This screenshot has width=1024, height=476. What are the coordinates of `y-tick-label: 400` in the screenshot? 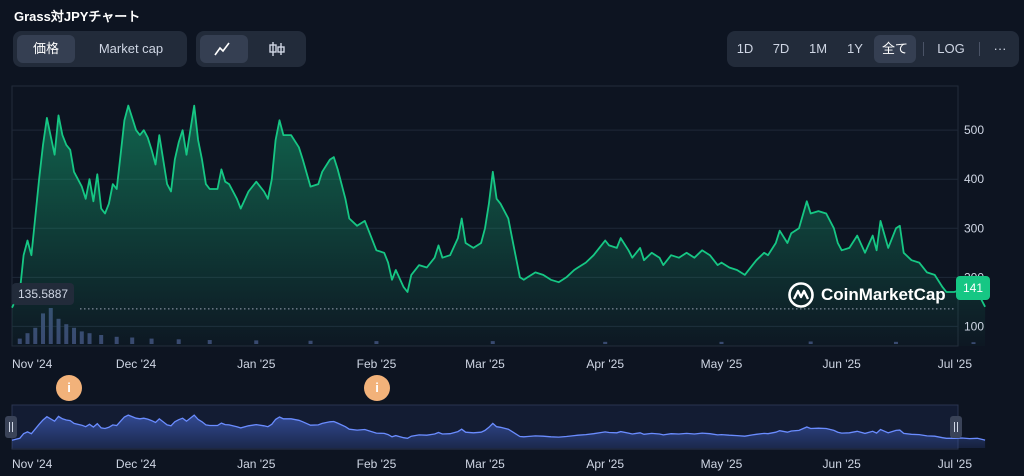 It's located at (974, 179).